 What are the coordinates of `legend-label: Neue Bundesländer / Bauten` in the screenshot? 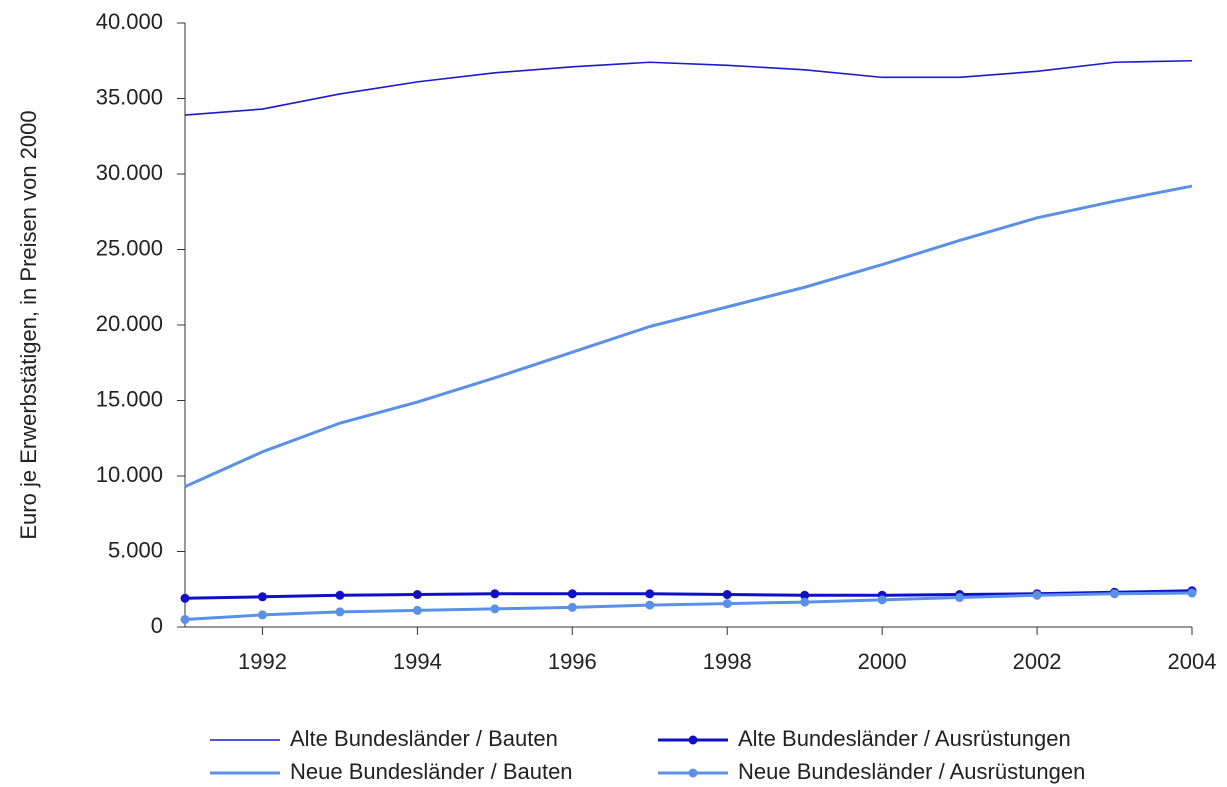 It's located at (431, 771).